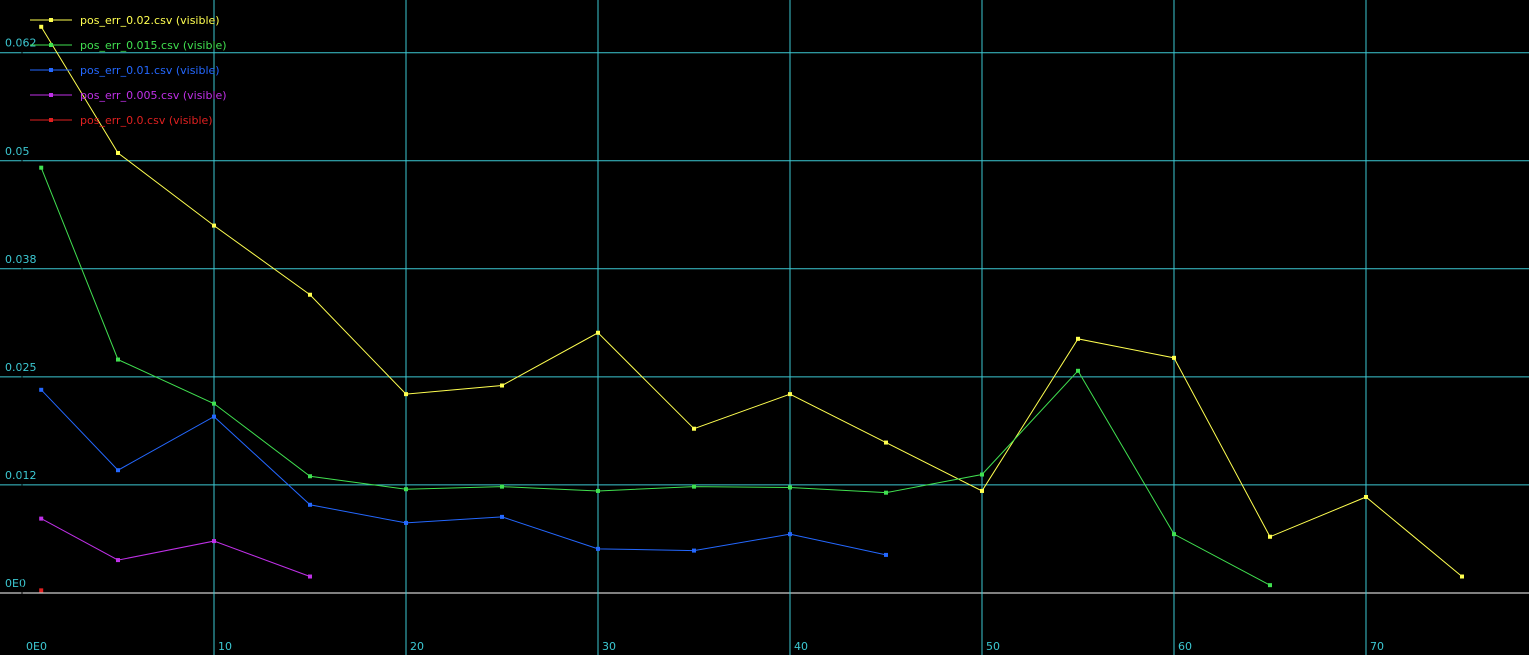 Image resolution: width=1529 pixels, height=655 pixels. I want to click on x-tick-label: 60, so click(1185, 646).